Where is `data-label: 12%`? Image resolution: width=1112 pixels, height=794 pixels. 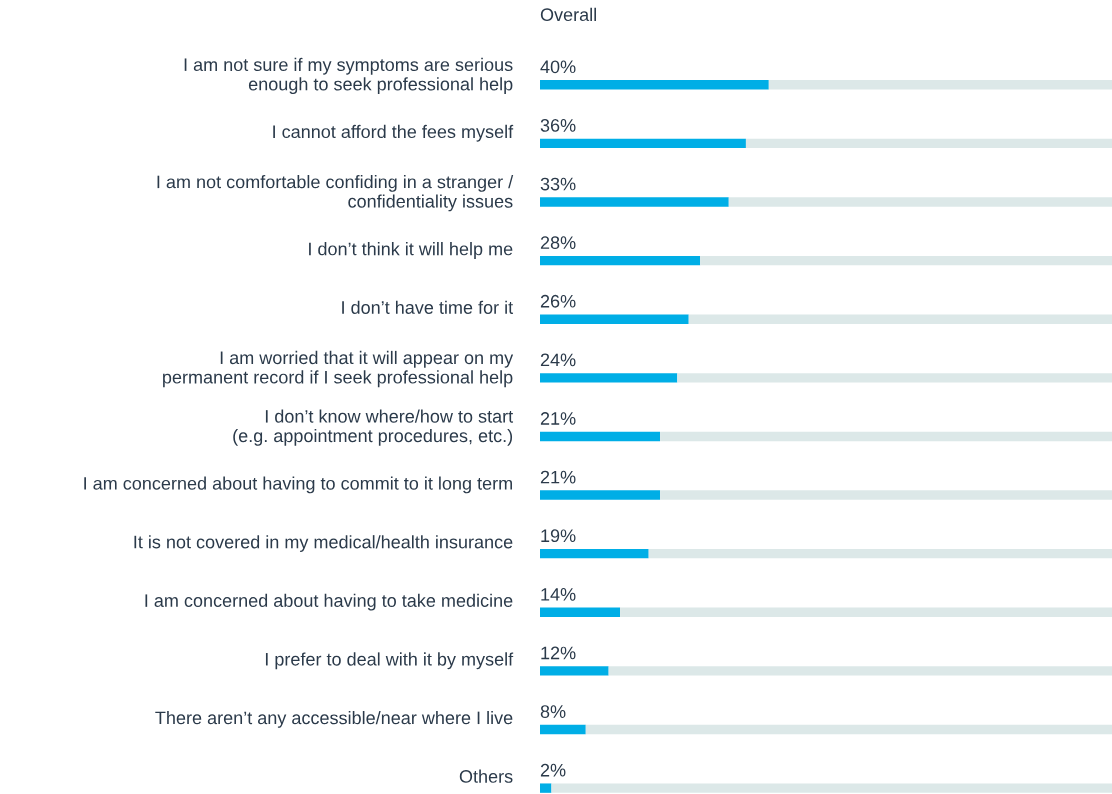
data-label: 12% is located at coordinates (558, 653).